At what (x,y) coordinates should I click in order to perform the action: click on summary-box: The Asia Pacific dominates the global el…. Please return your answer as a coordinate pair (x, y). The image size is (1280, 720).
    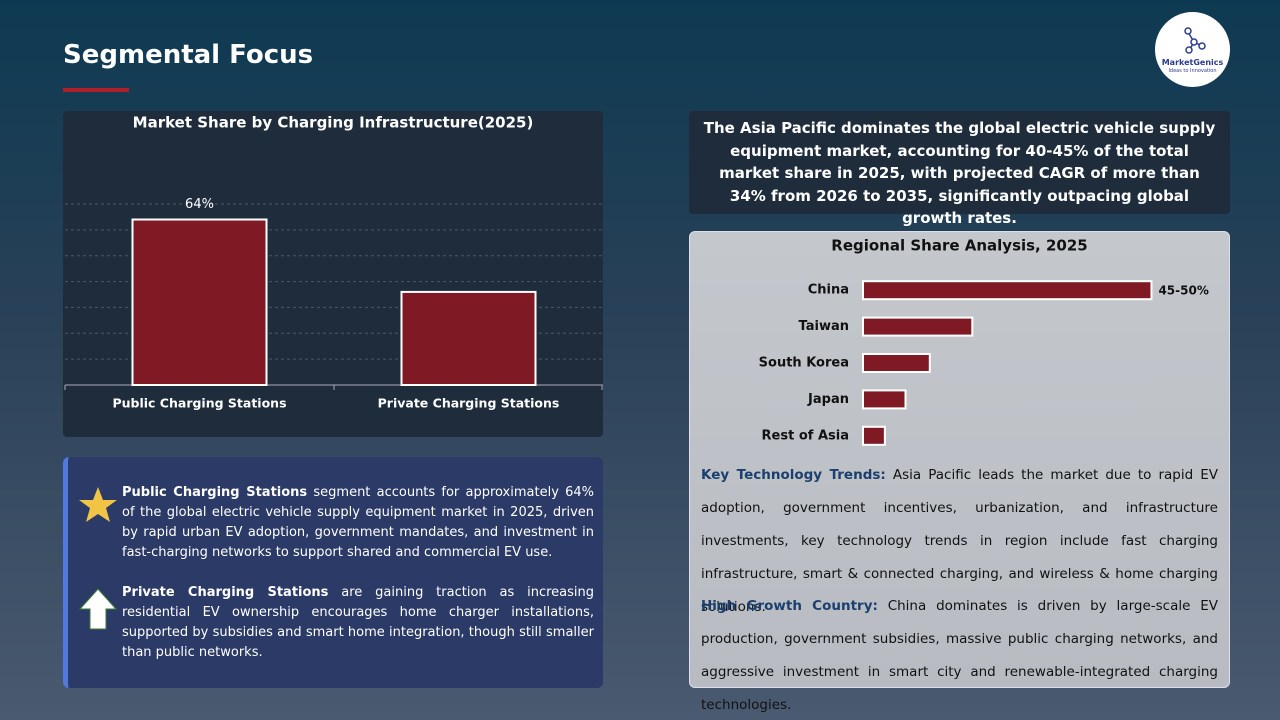
    Looking at the image, I should click on (959, 169).